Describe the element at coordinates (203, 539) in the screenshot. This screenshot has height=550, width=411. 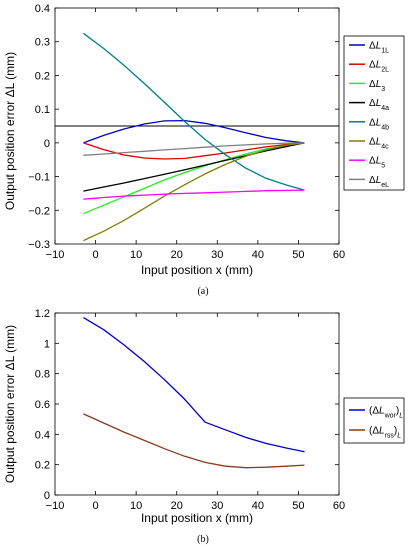
I see `chart-b-caption: (b)` at that location.